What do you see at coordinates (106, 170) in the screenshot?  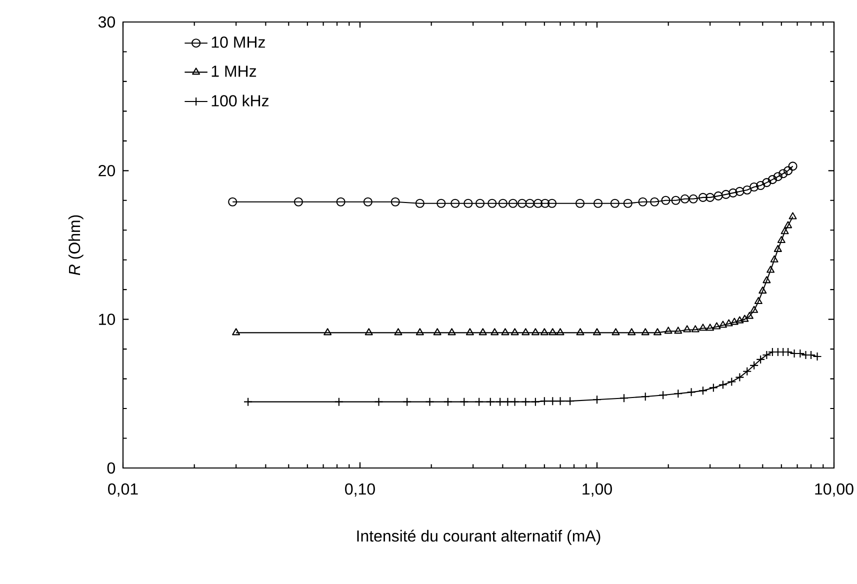 I see `y-tick-label: 20` at bounding box center [106, 170].